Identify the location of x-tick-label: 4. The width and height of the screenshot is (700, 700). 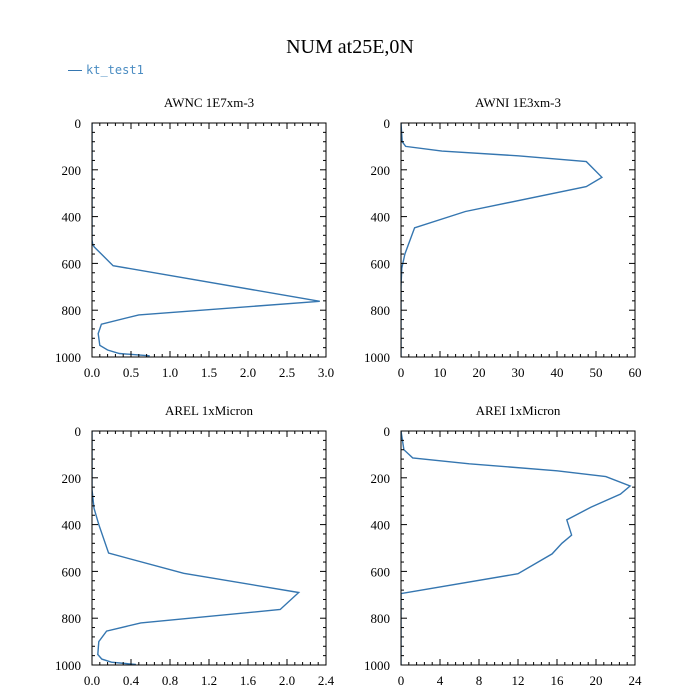
(440, 680).